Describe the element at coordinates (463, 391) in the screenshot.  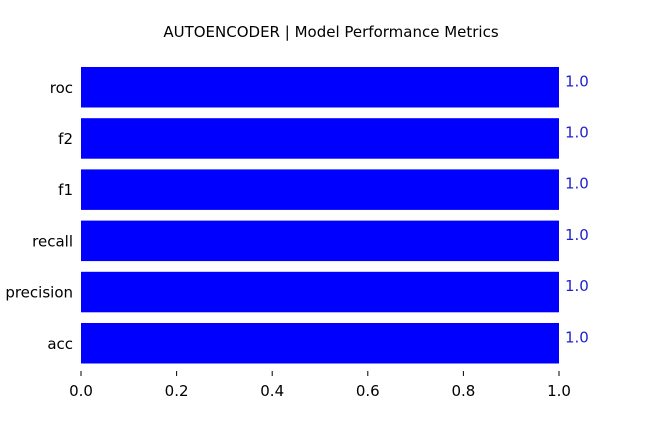
I see `x-tick-label-0-8: 0.8` at that location.